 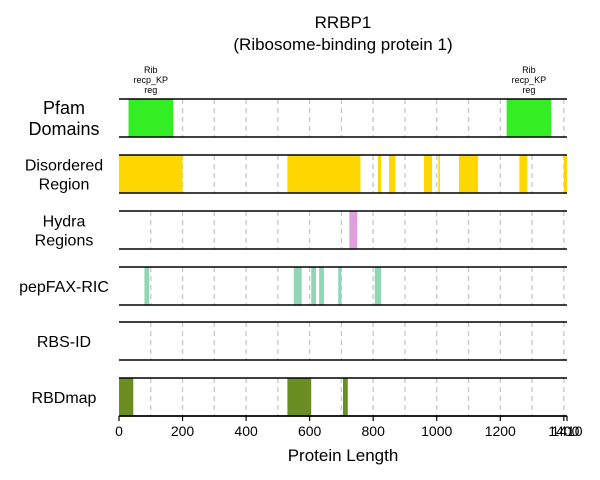 What do you see at coordinates (500, 431) in the screenshot?
I see `x-tick-label: 1200` at bounding box center [500, 431].